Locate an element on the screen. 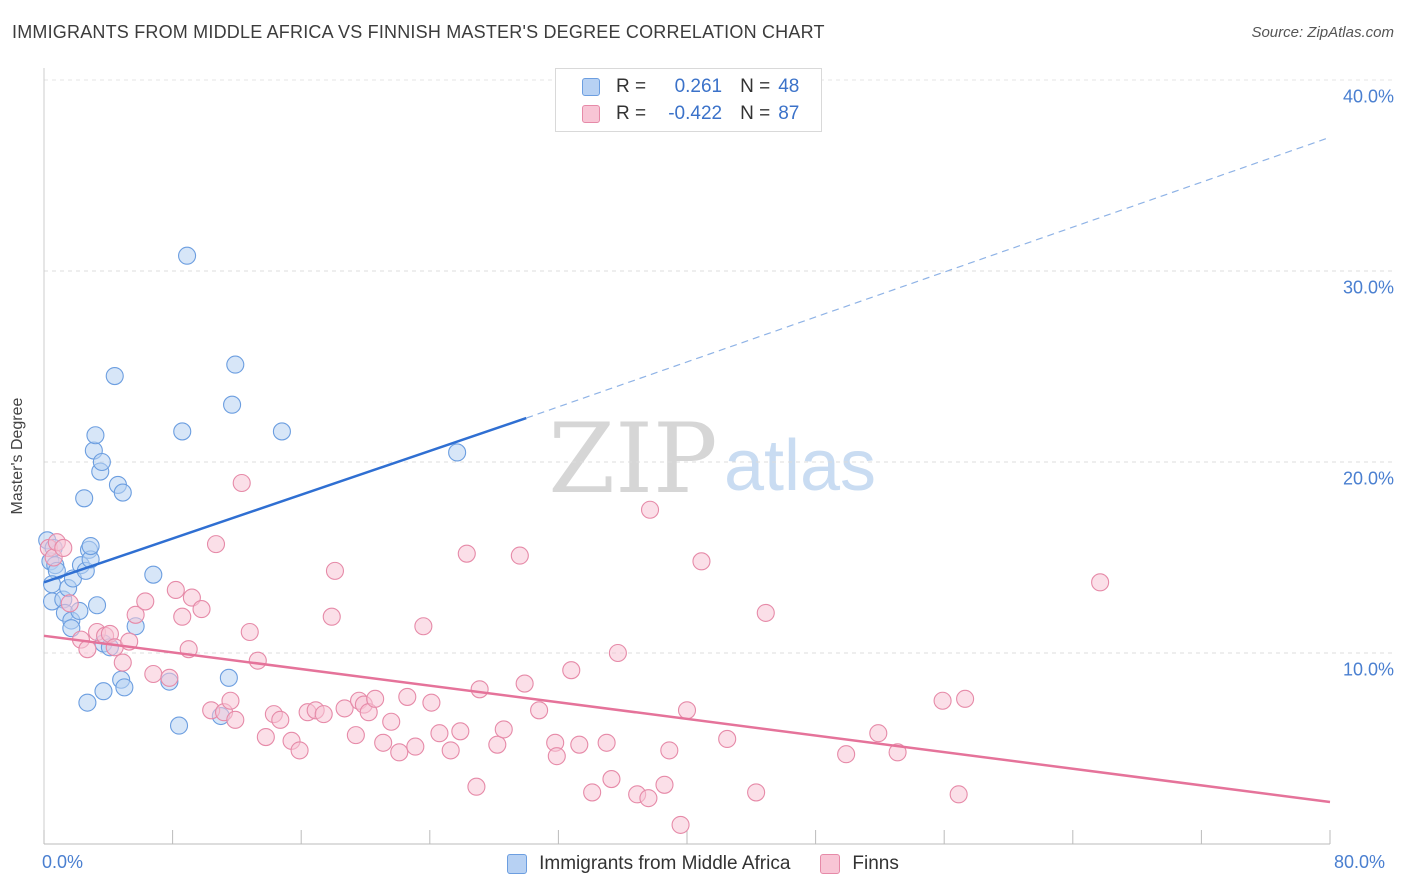 This screenshot has height=892, width=1406. legend-n-value: 48 is located at coordinates (789, 86).